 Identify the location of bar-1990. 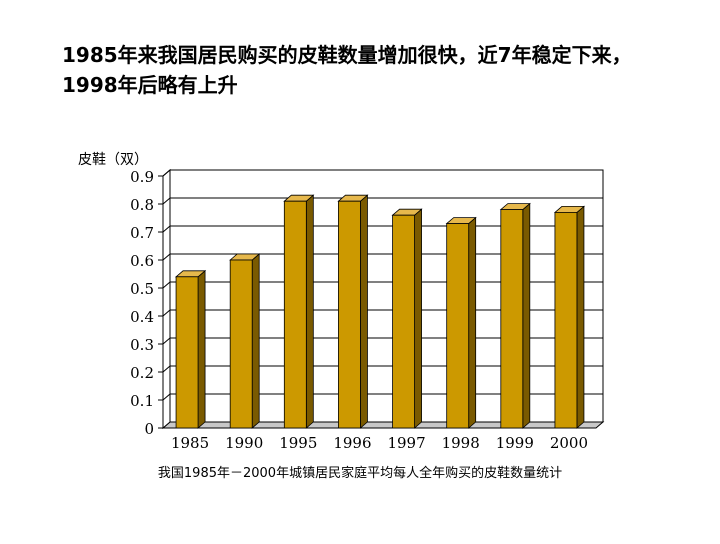
(245, 341).